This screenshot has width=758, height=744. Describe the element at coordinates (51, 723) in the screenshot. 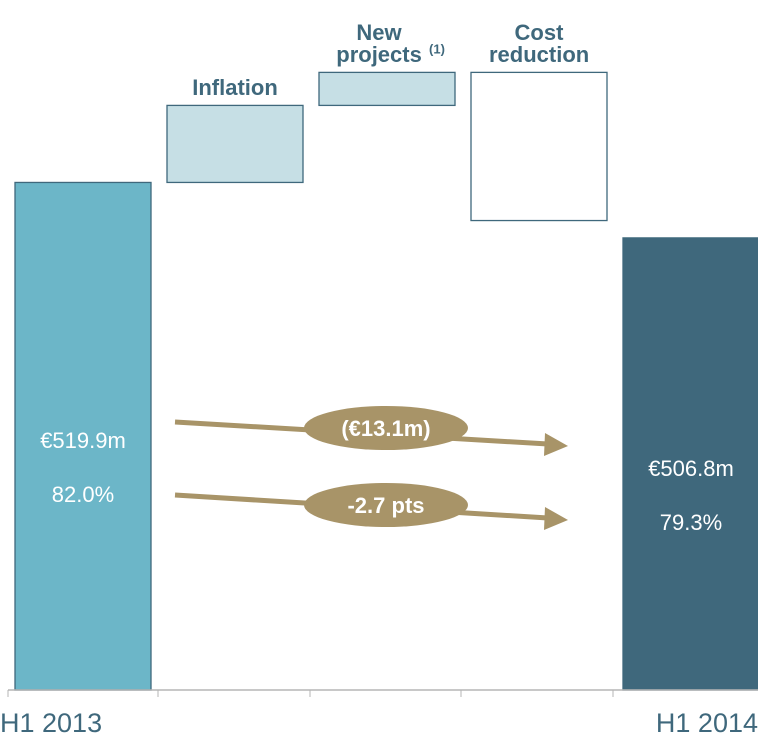

I see `x-tick-label: H1 2013` at that location.